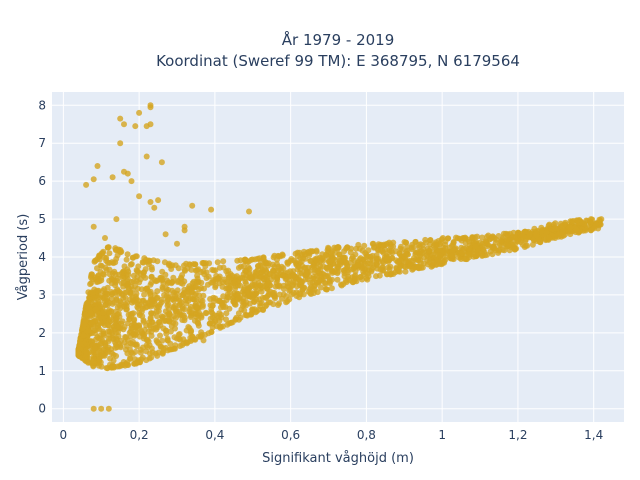 The image size is (640, 480). What do you see at coordinates (42, 295) in the screenshot?
I see `y-tick-label: 3` at bounding box center [42, 295].